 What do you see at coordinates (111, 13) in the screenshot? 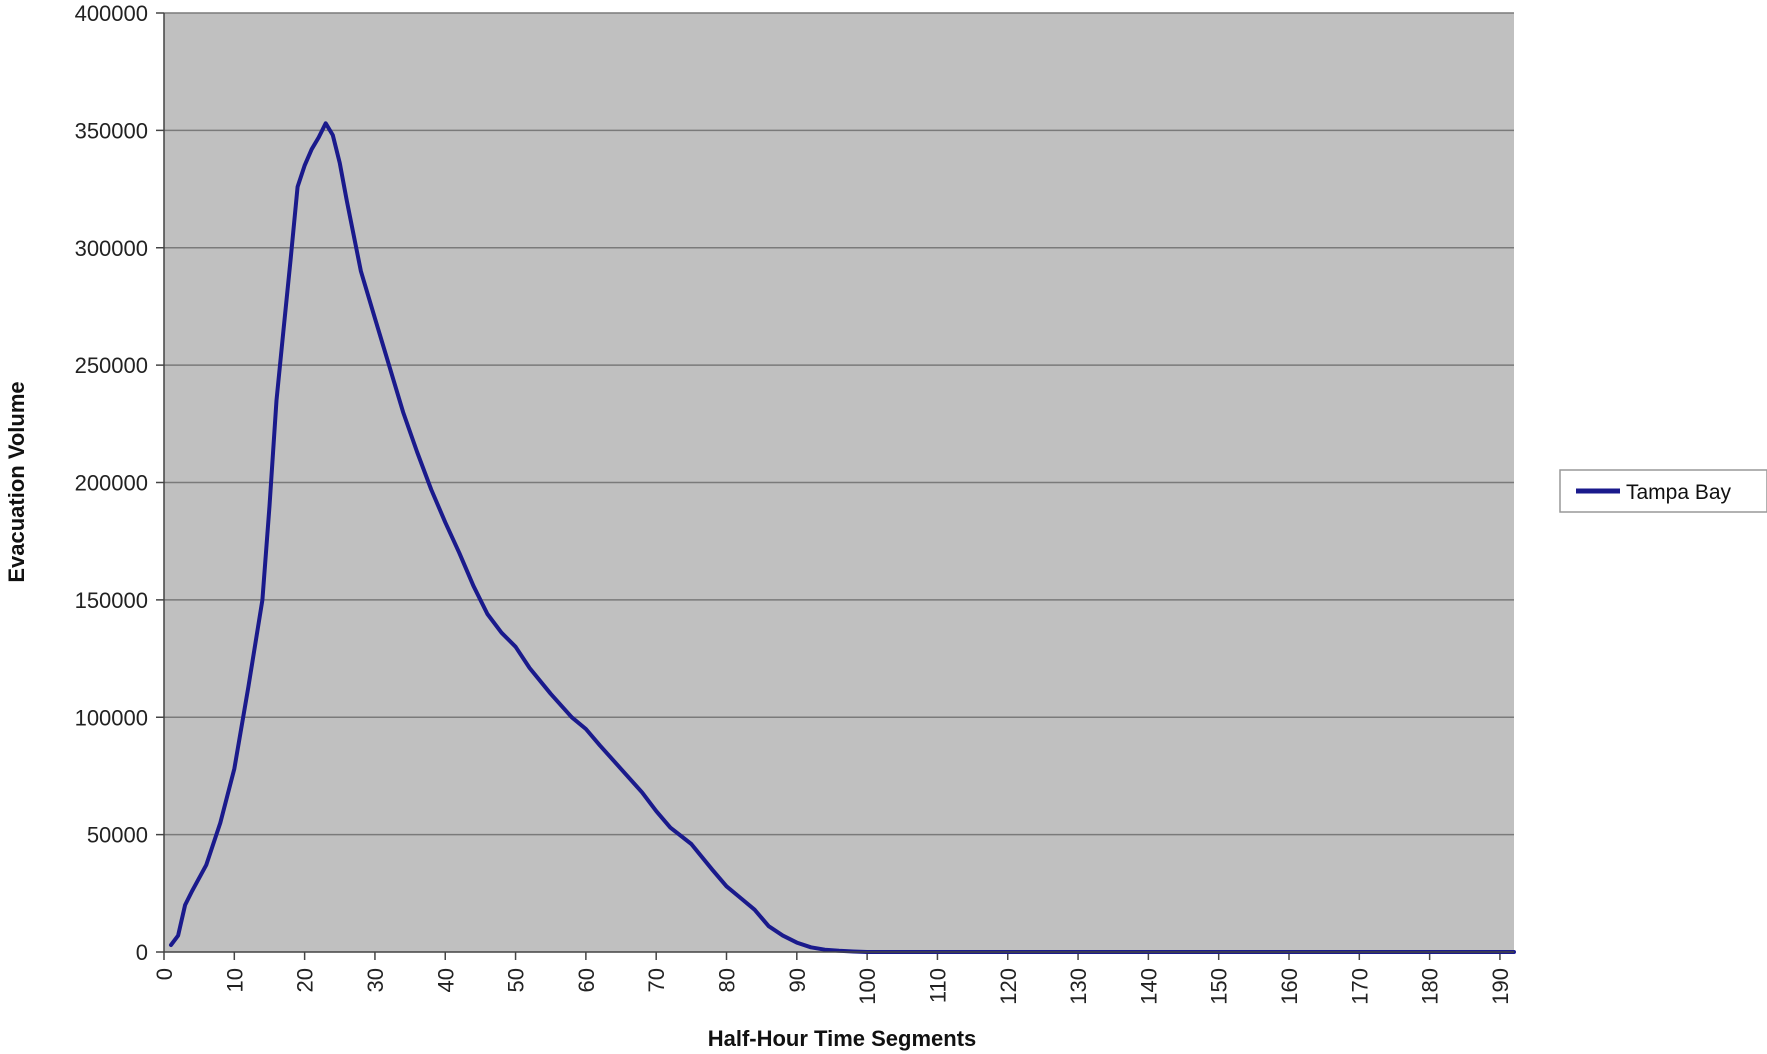
I see `y-tick-label: 400000` at bounding box center [111, 13].